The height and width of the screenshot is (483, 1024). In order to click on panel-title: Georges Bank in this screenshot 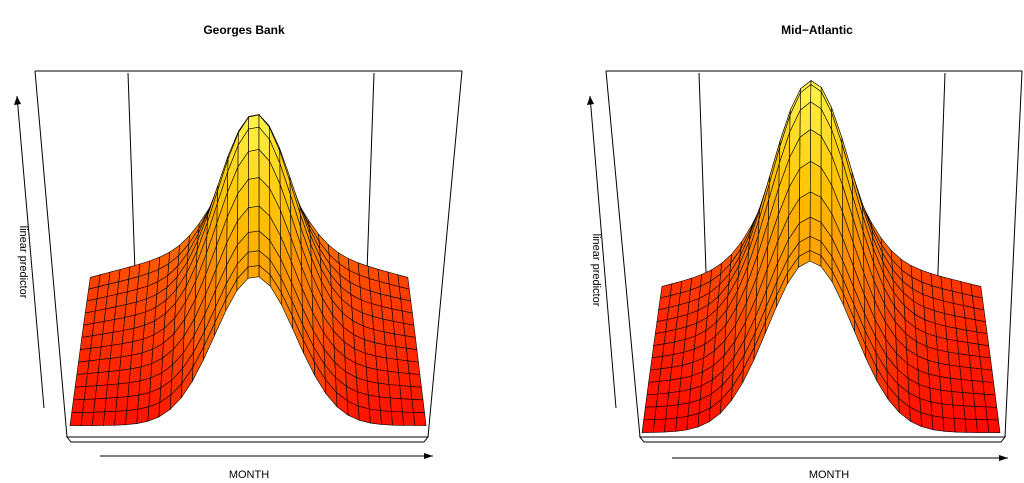, I will do `click(244, 30)`.